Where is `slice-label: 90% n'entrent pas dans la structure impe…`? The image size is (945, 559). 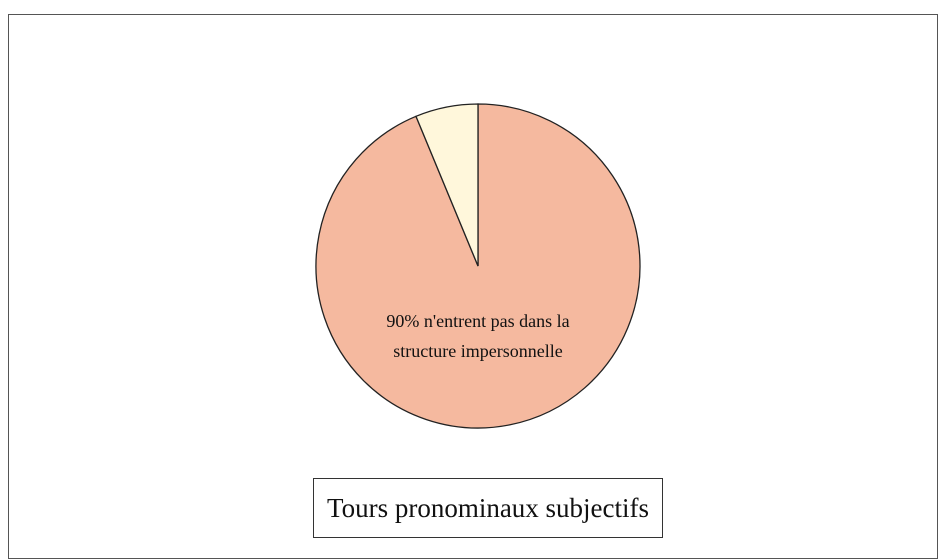 slice-label: 90% n'entrent pas dans la structure impe… is located at coordinates (478, 336).